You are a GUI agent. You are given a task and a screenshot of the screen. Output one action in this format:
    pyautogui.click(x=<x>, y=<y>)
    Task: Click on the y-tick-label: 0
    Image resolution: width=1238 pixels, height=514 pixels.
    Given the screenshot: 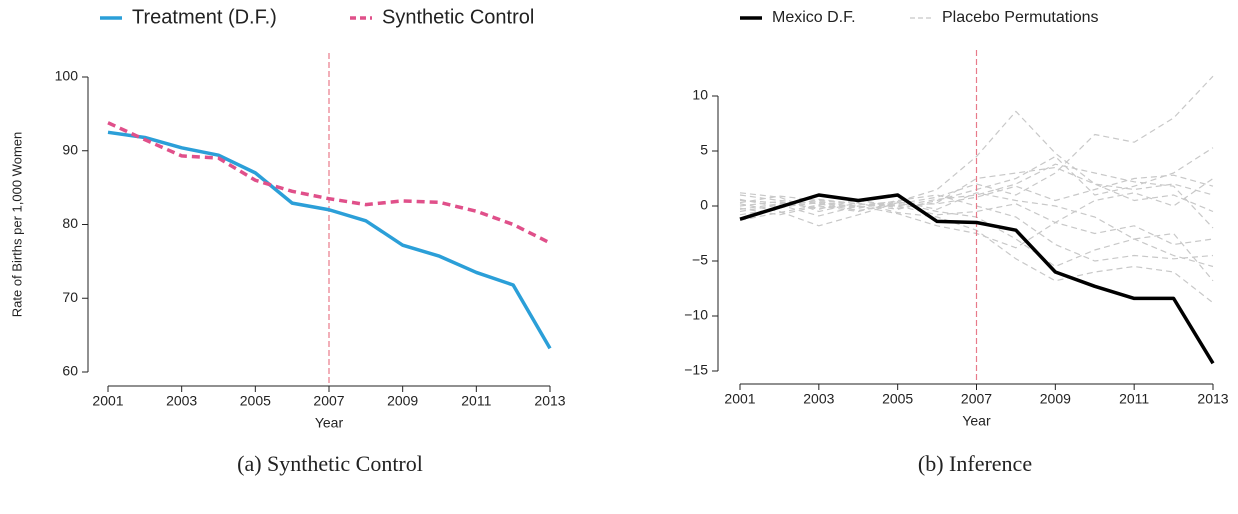 What is the action you would take?
    pyautogui.click(x=704, y=205)
    